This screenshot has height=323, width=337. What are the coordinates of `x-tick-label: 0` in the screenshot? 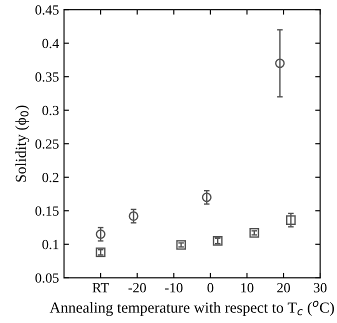 It's located at (210, 287).